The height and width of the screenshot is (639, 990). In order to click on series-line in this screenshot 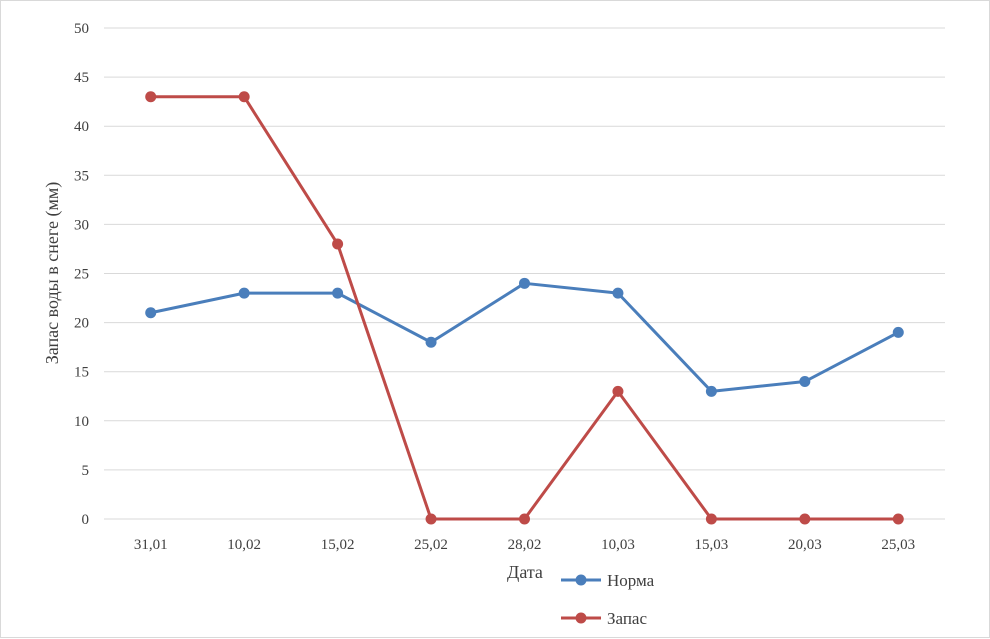, I will do `click(524, 337)`.